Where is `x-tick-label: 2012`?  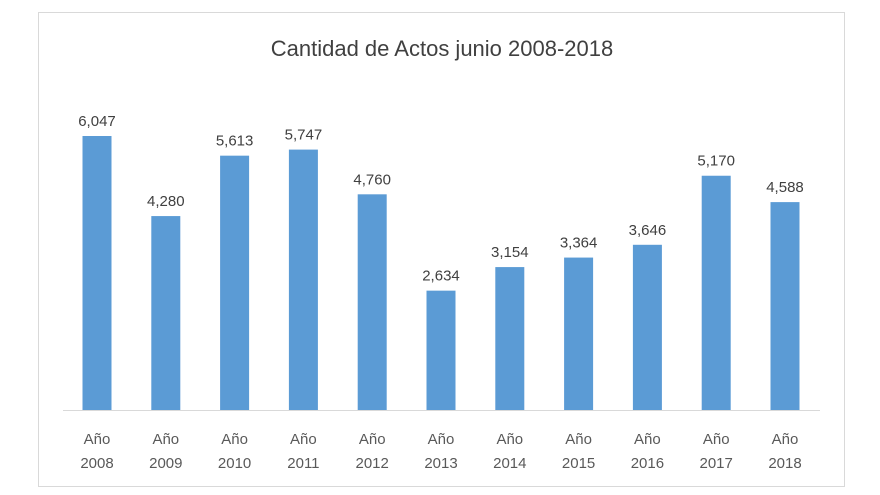
x-tick-label: 2012 is located at coordinates (372, 463).